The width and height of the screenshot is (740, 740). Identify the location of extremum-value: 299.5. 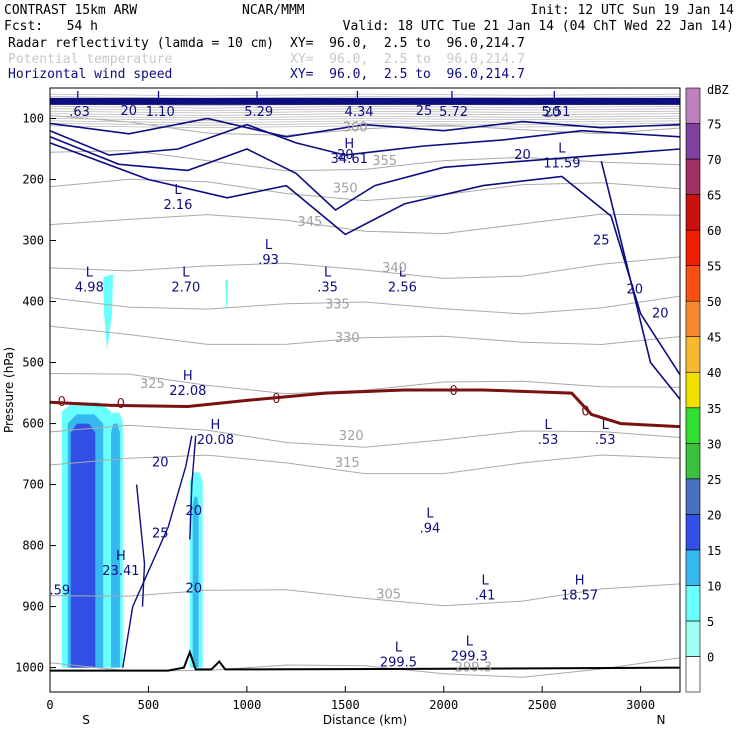
(398, 662).